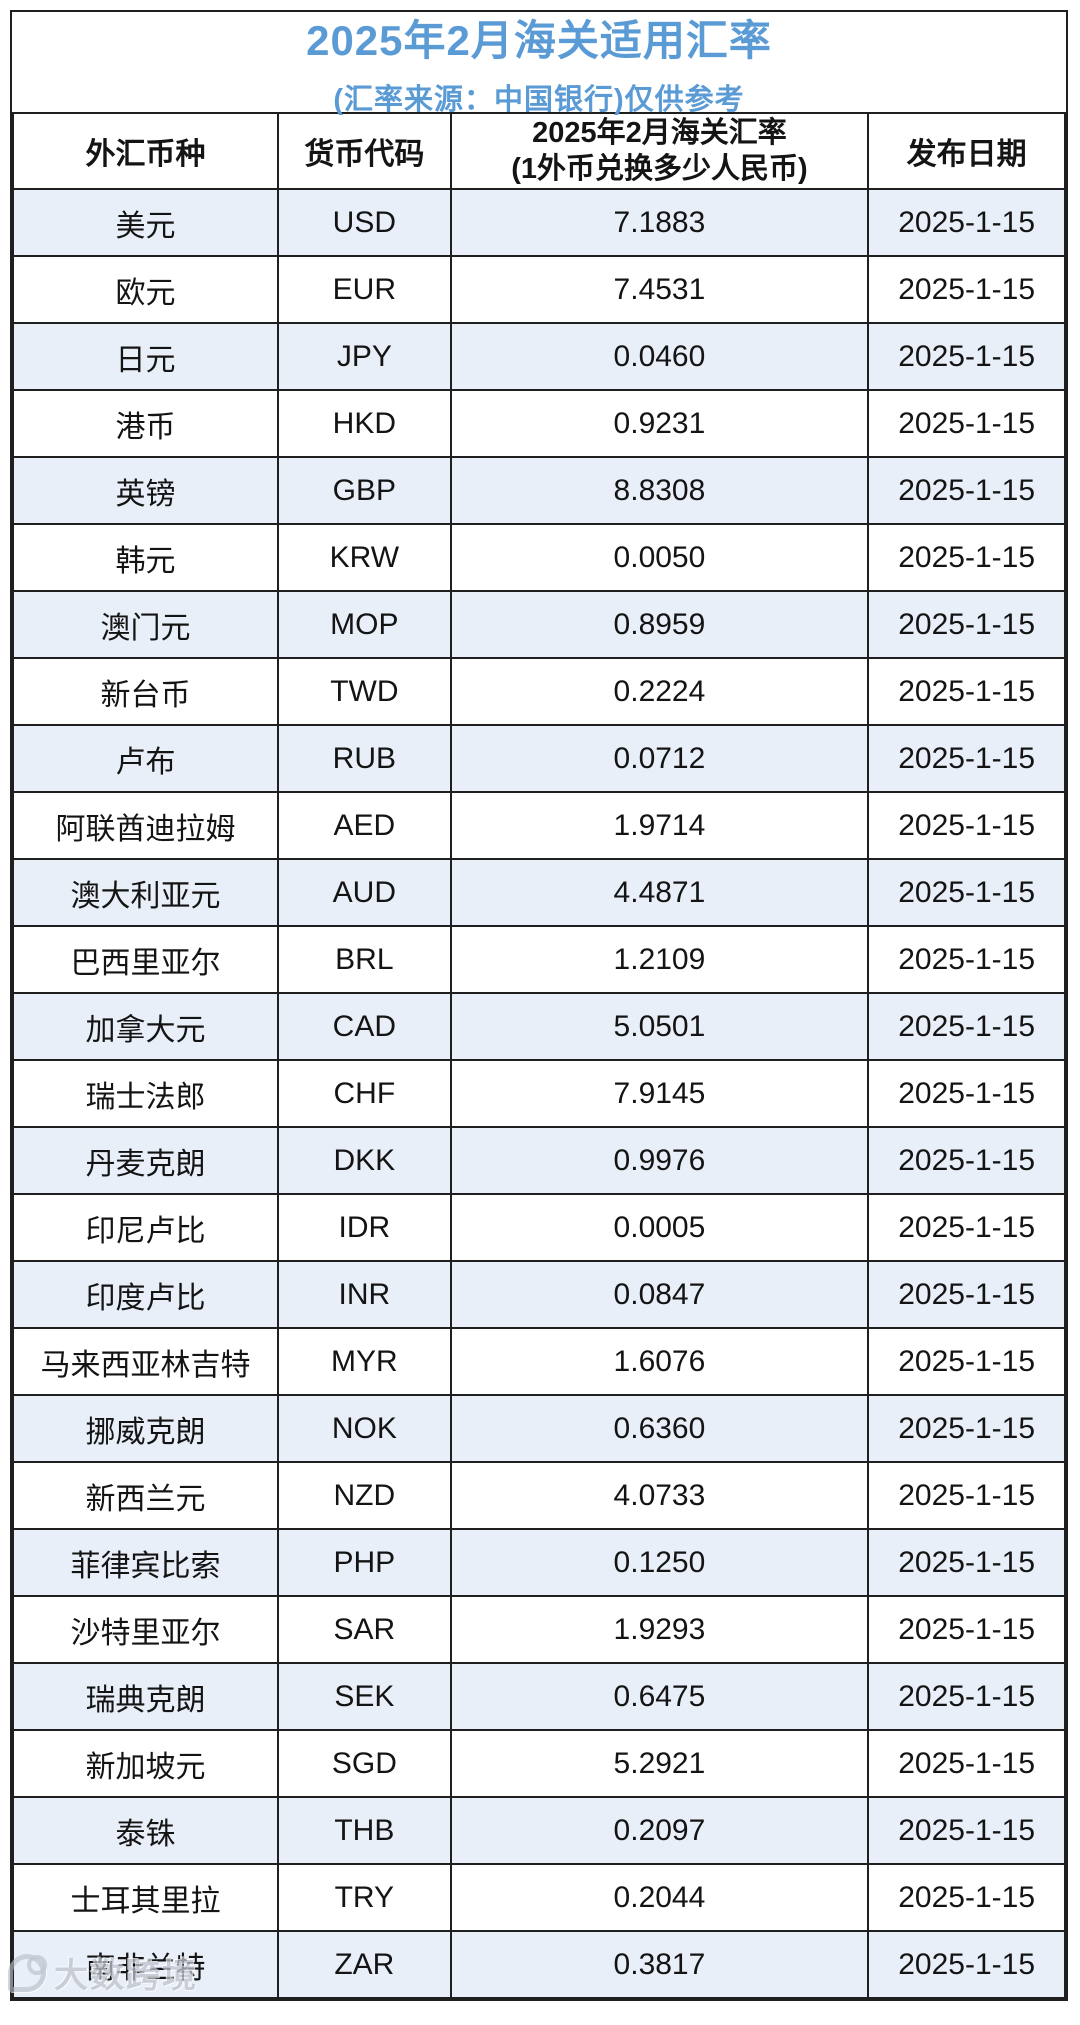 This screenshot has height=2025, width=1080. What do you see at coordinates (145, 1026) in the screenshot?
I see `cell-currency: 加拿大元` at bounding box center [145, 1026].